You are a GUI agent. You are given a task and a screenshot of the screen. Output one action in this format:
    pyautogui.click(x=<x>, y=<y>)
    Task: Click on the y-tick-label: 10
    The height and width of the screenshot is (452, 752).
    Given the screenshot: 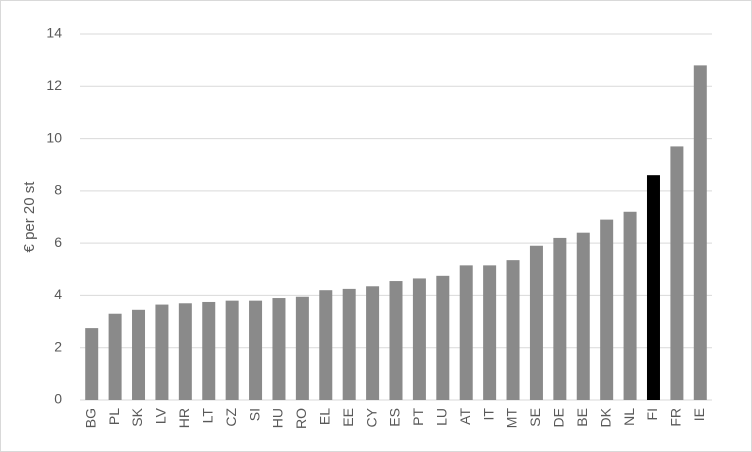 What is the action you would take?
    pyautogui.click(x=54, y=137)
    